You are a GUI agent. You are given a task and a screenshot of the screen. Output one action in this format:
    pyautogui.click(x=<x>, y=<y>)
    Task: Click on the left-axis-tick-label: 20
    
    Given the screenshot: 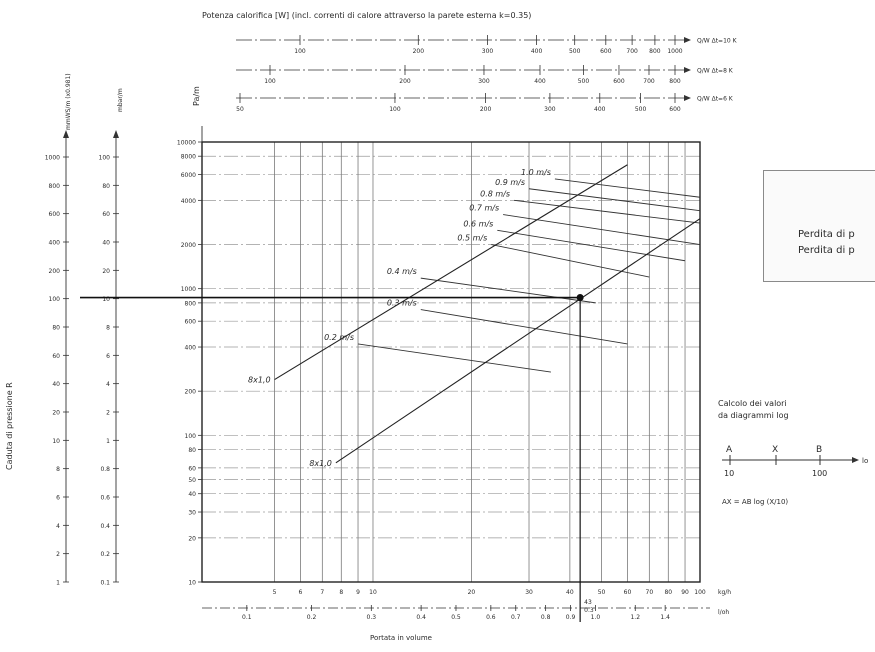 What is the action you would take?
    pyautogui.click(x=56, y=413)
    